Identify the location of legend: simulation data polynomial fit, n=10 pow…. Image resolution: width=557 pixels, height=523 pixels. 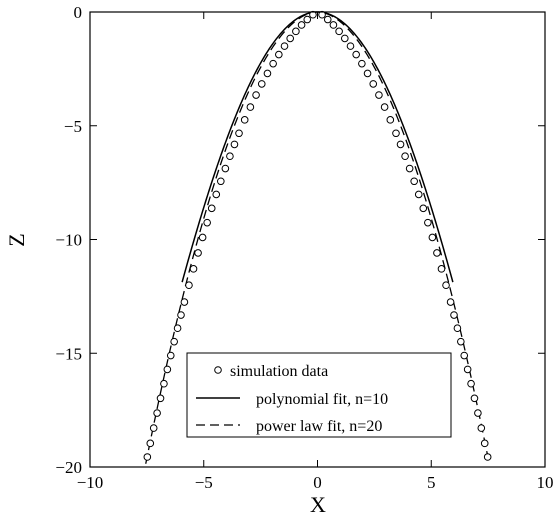
(319, 395).